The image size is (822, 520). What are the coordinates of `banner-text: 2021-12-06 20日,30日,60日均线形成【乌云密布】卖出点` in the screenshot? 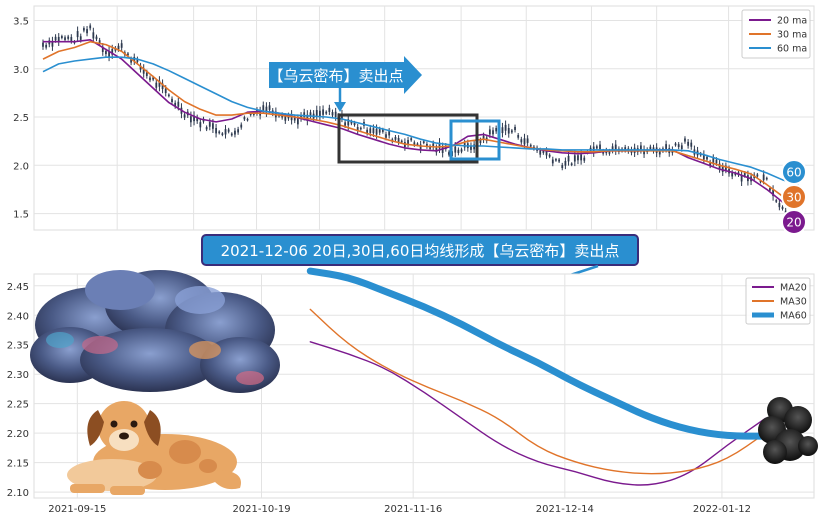 It's located at (420, 251).